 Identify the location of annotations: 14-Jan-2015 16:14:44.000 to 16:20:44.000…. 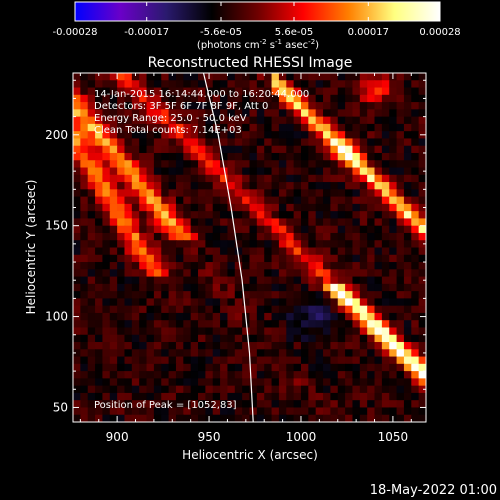
(201, 112).